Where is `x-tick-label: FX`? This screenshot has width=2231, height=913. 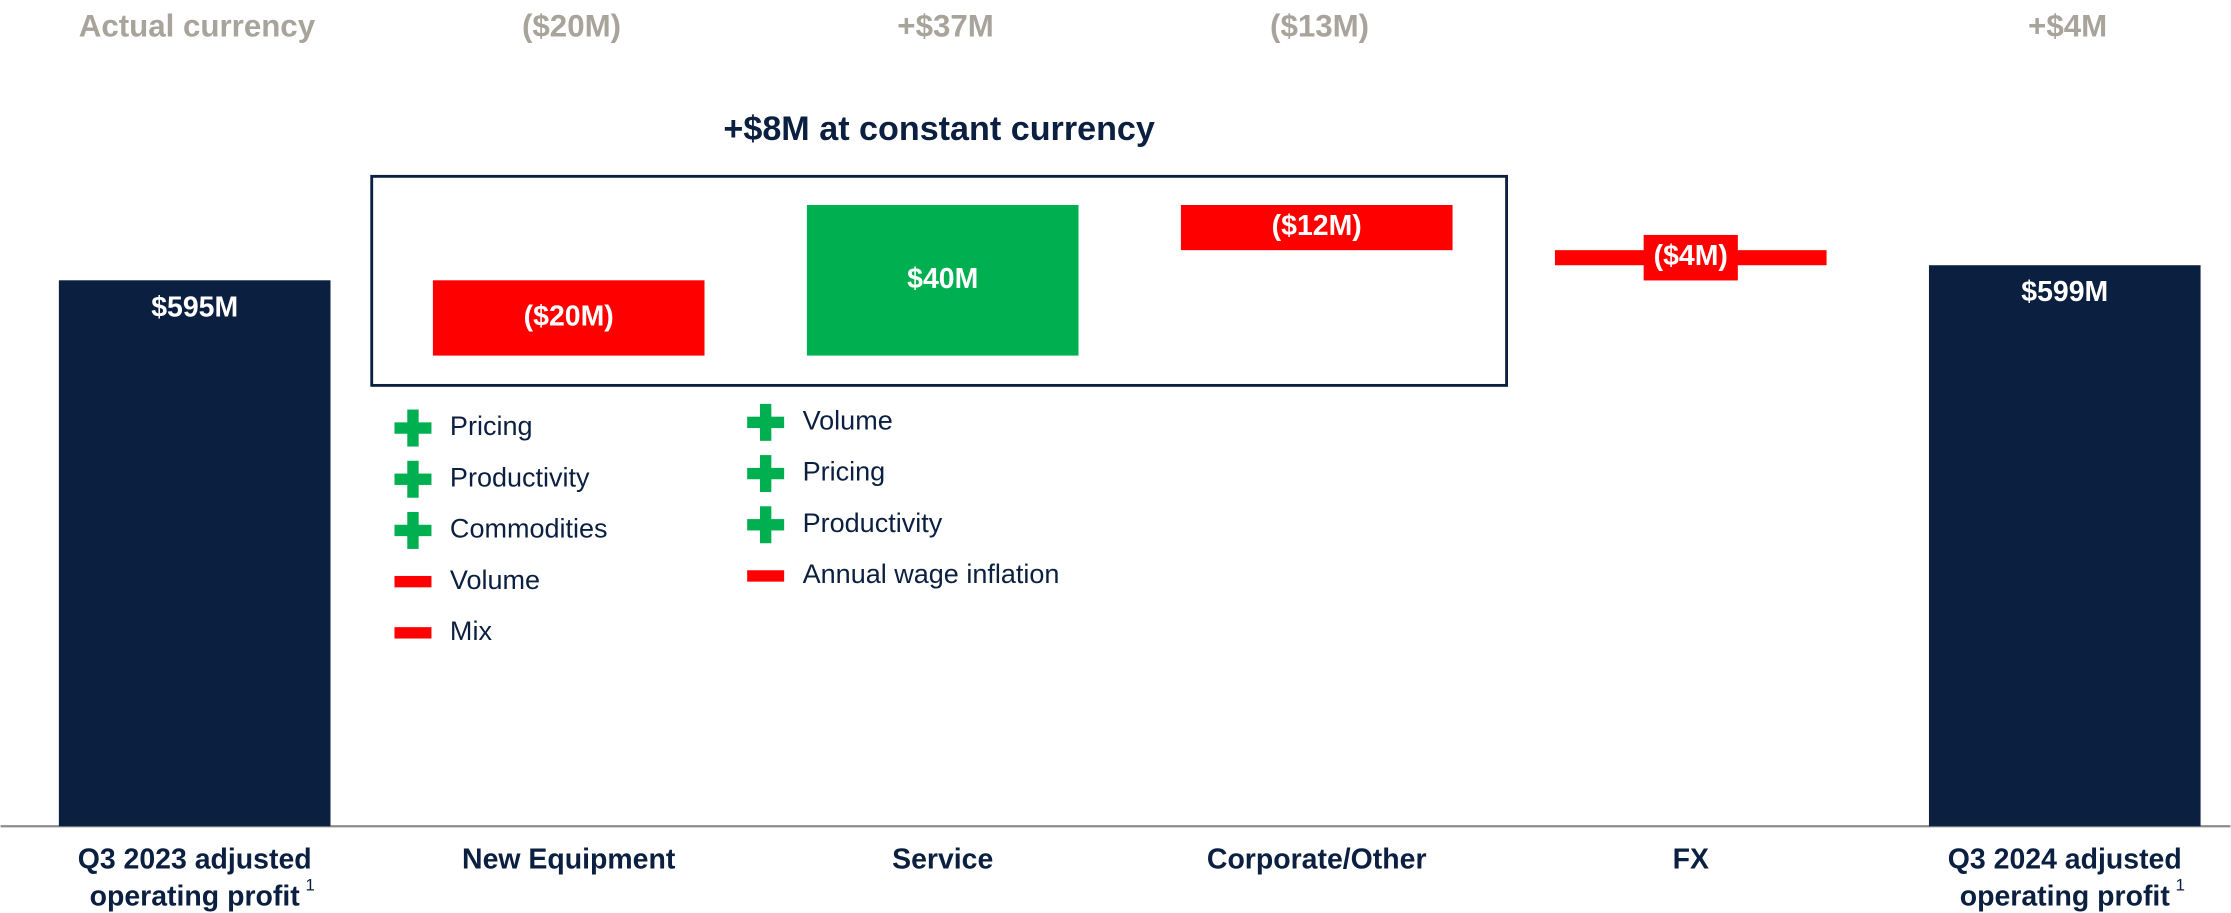 x-tick-label: FX is located at coordinates (1691, 859).